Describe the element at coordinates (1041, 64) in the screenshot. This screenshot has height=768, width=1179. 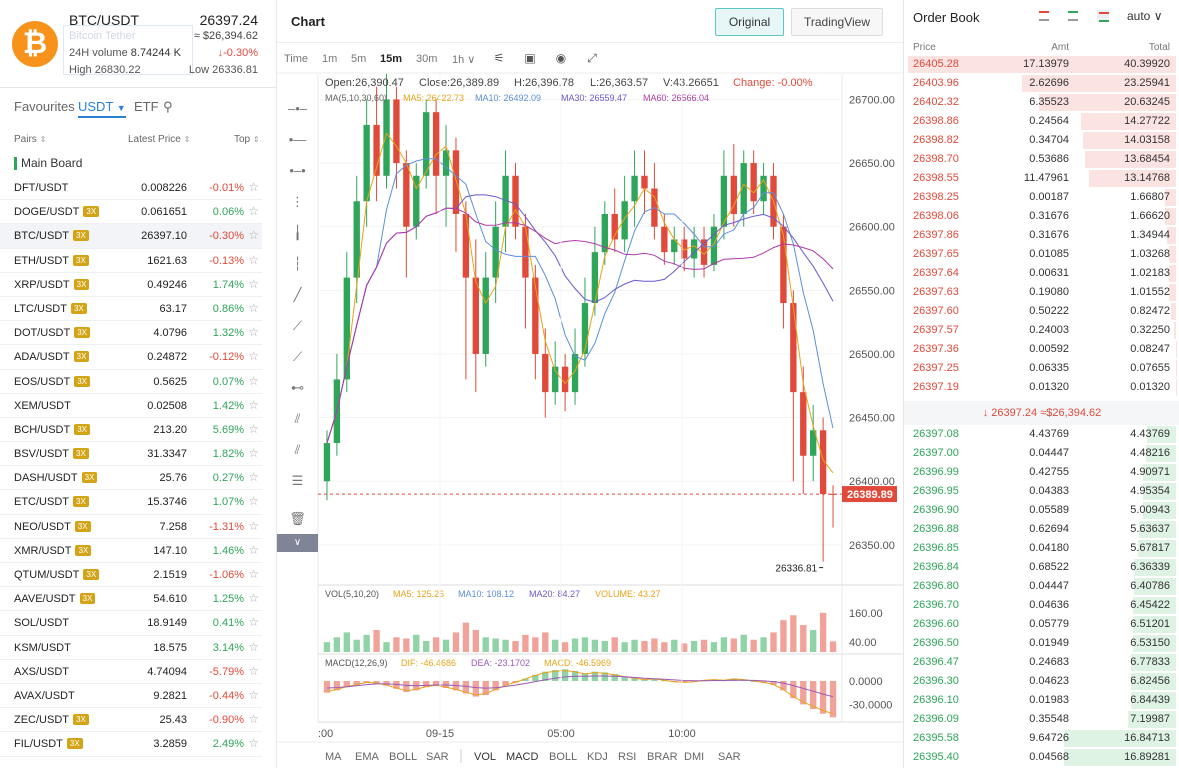
I see `ask-row: 26405.28 17.13979 40.39920` at that location.